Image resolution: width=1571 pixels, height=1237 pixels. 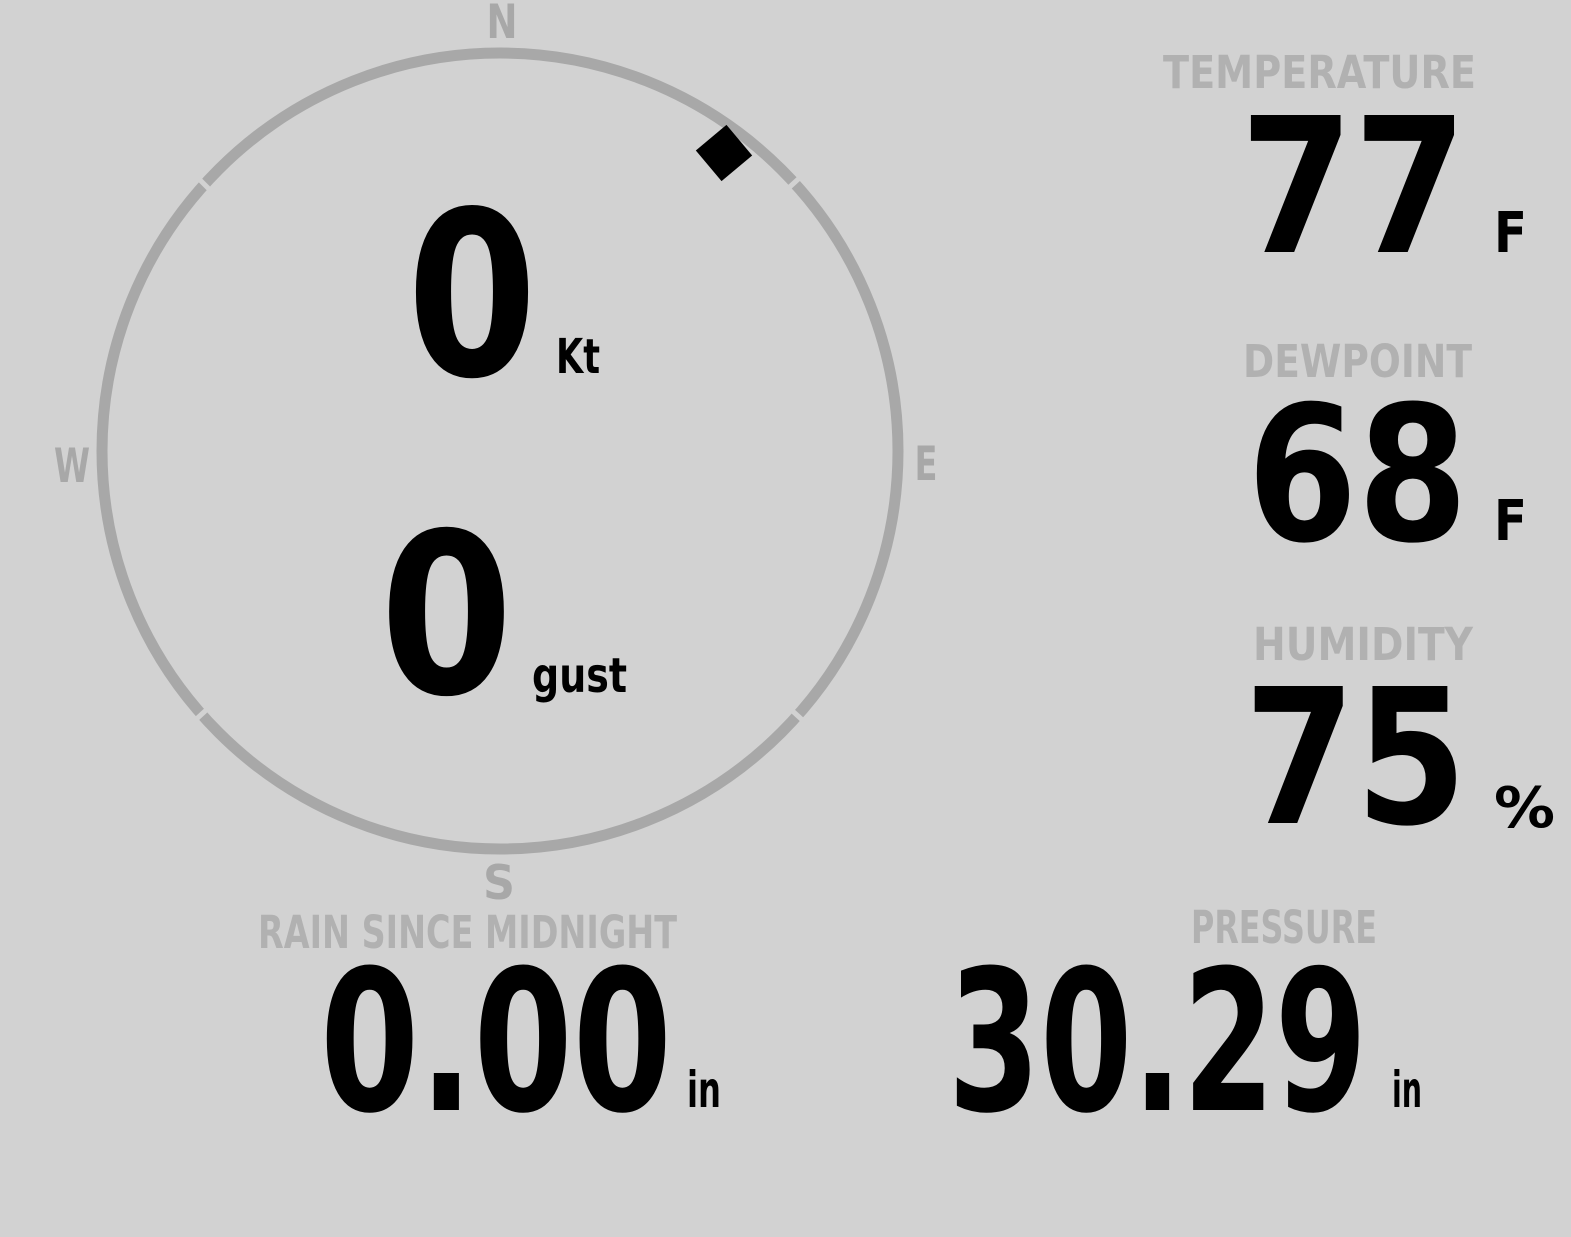 I want to click on wind-gust-unit: gust, so click(x=579, y=676).